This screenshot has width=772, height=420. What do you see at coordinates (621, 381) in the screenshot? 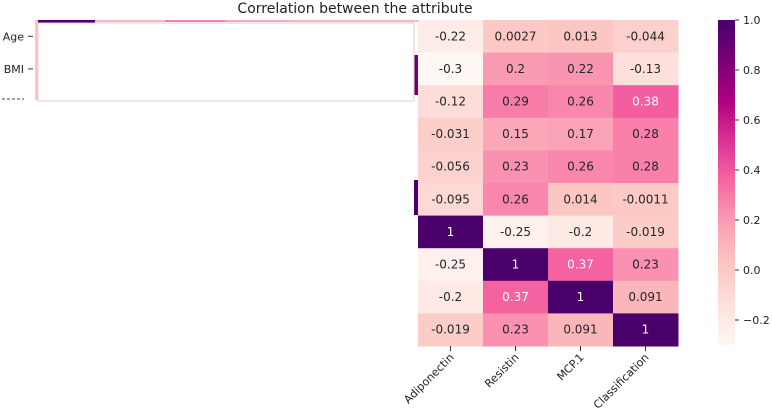
I see `column-tick-label: Classification` at bounding box center [621, 381].